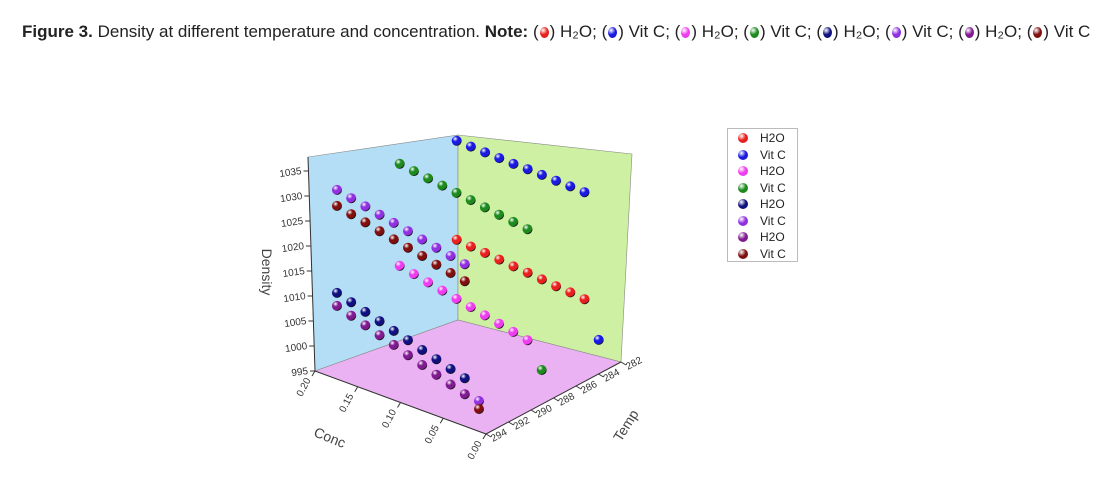 This screenshot has height=480, width=1120. I want to click on conc-axis-label: Conc, so click(330, 437).